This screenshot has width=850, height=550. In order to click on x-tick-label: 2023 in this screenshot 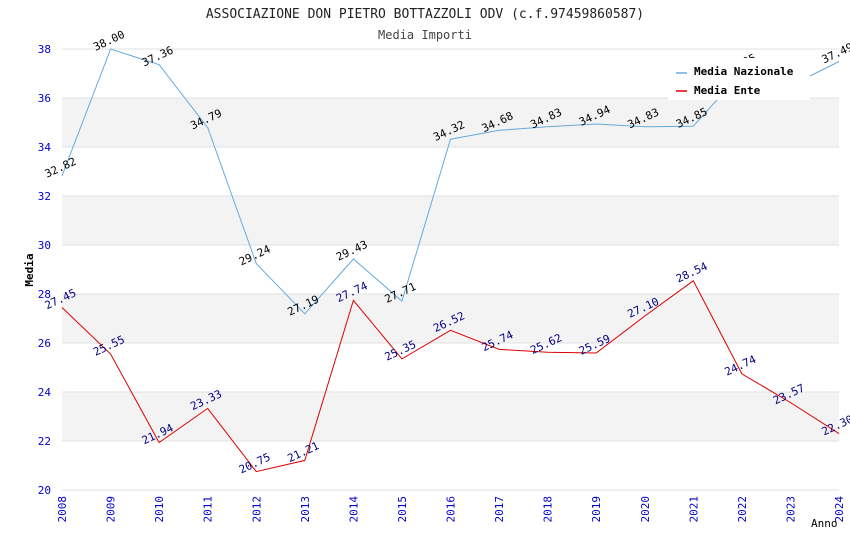, I will do `click(790, 509)`.